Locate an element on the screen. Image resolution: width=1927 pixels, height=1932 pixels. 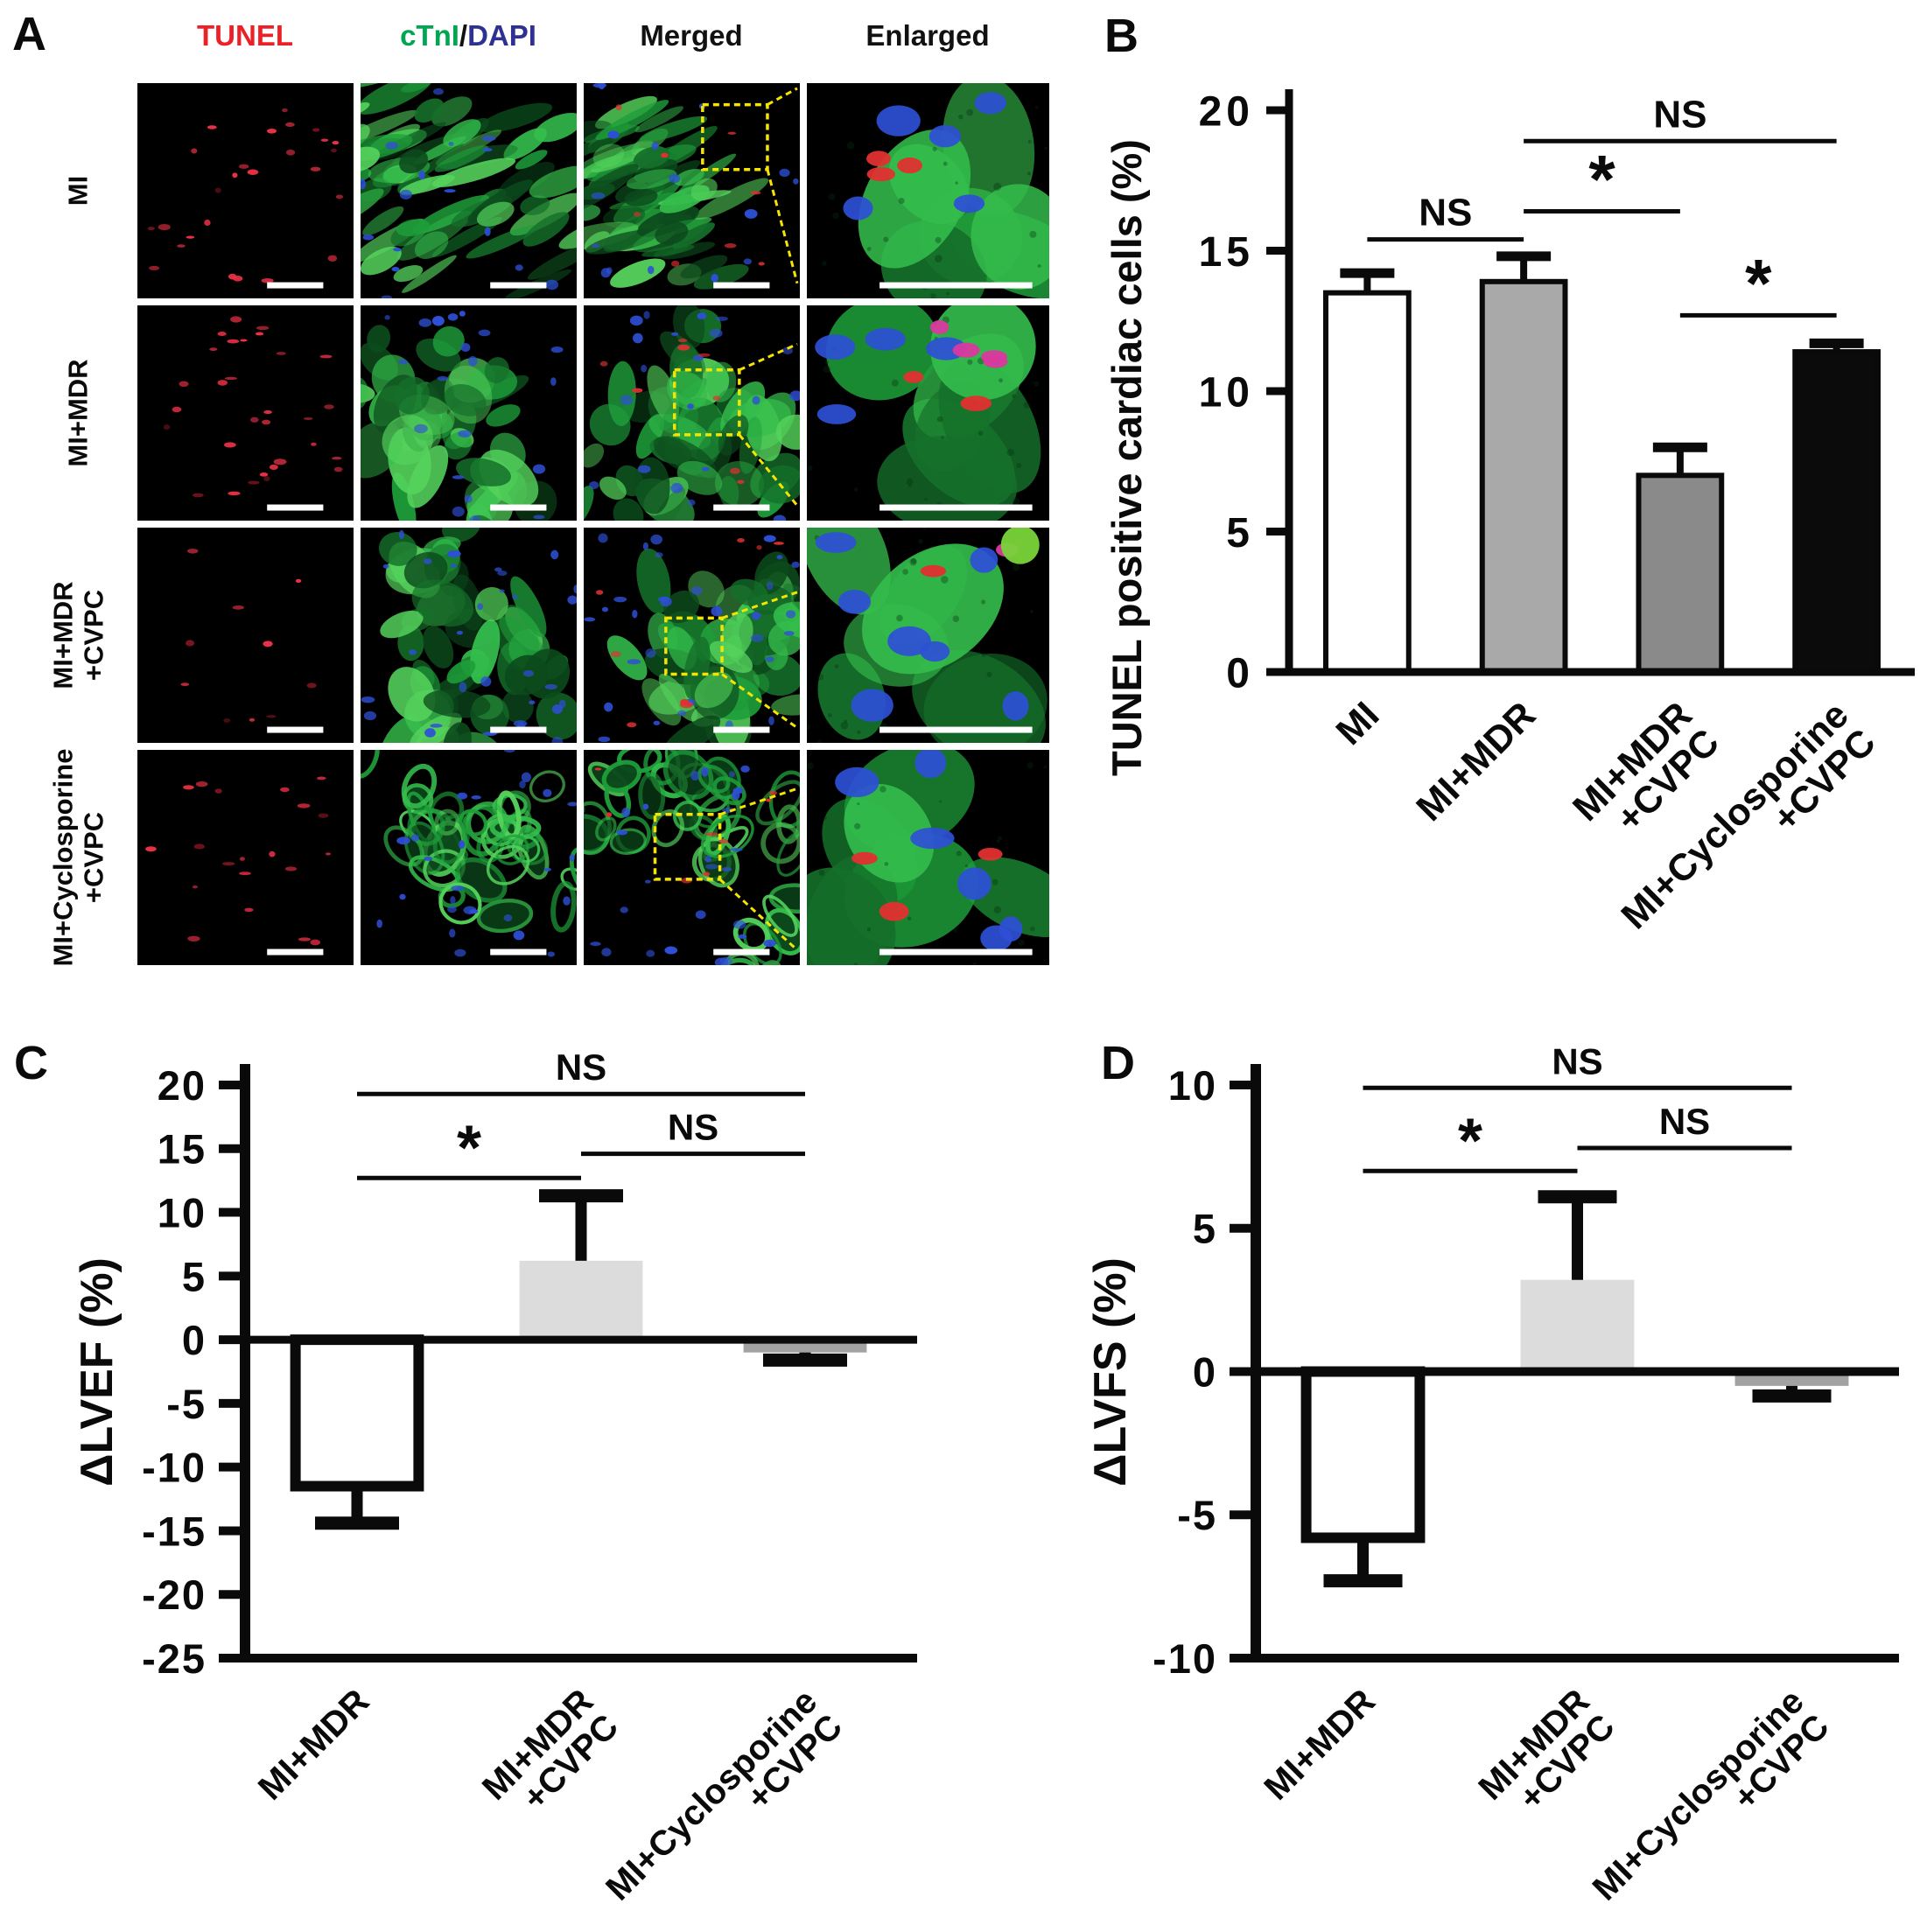
row-label: MI+Cyclosporine +CVPC is located at coordinates (78, 857).